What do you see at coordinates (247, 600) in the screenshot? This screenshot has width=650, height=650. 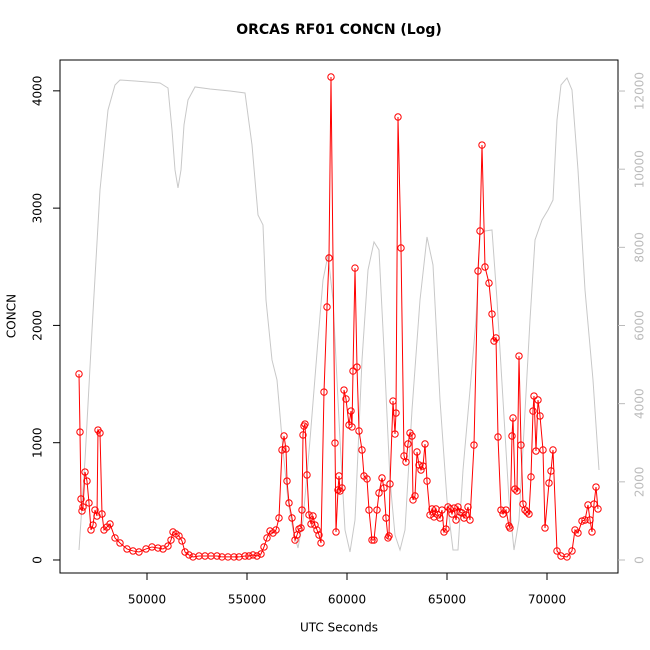 I see `x-tick-label: 55000` at bounding box center [247, 600].